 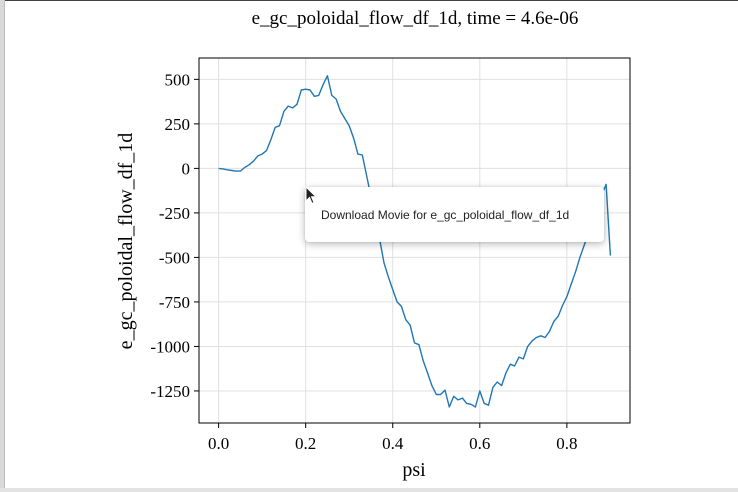 I want to click on x-axis-ticks: 0.0 0.2 0.4 0.6 0.8, so click(x=392, y=438).